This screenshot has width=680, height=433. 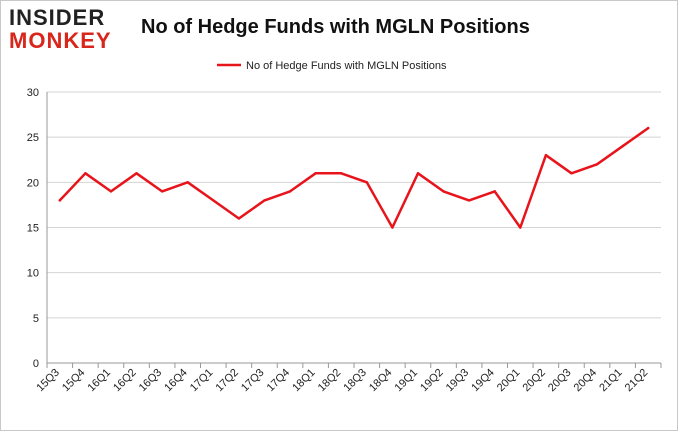 I want to click on x-tick-label: 19Q4, so click(x=483, y=381).